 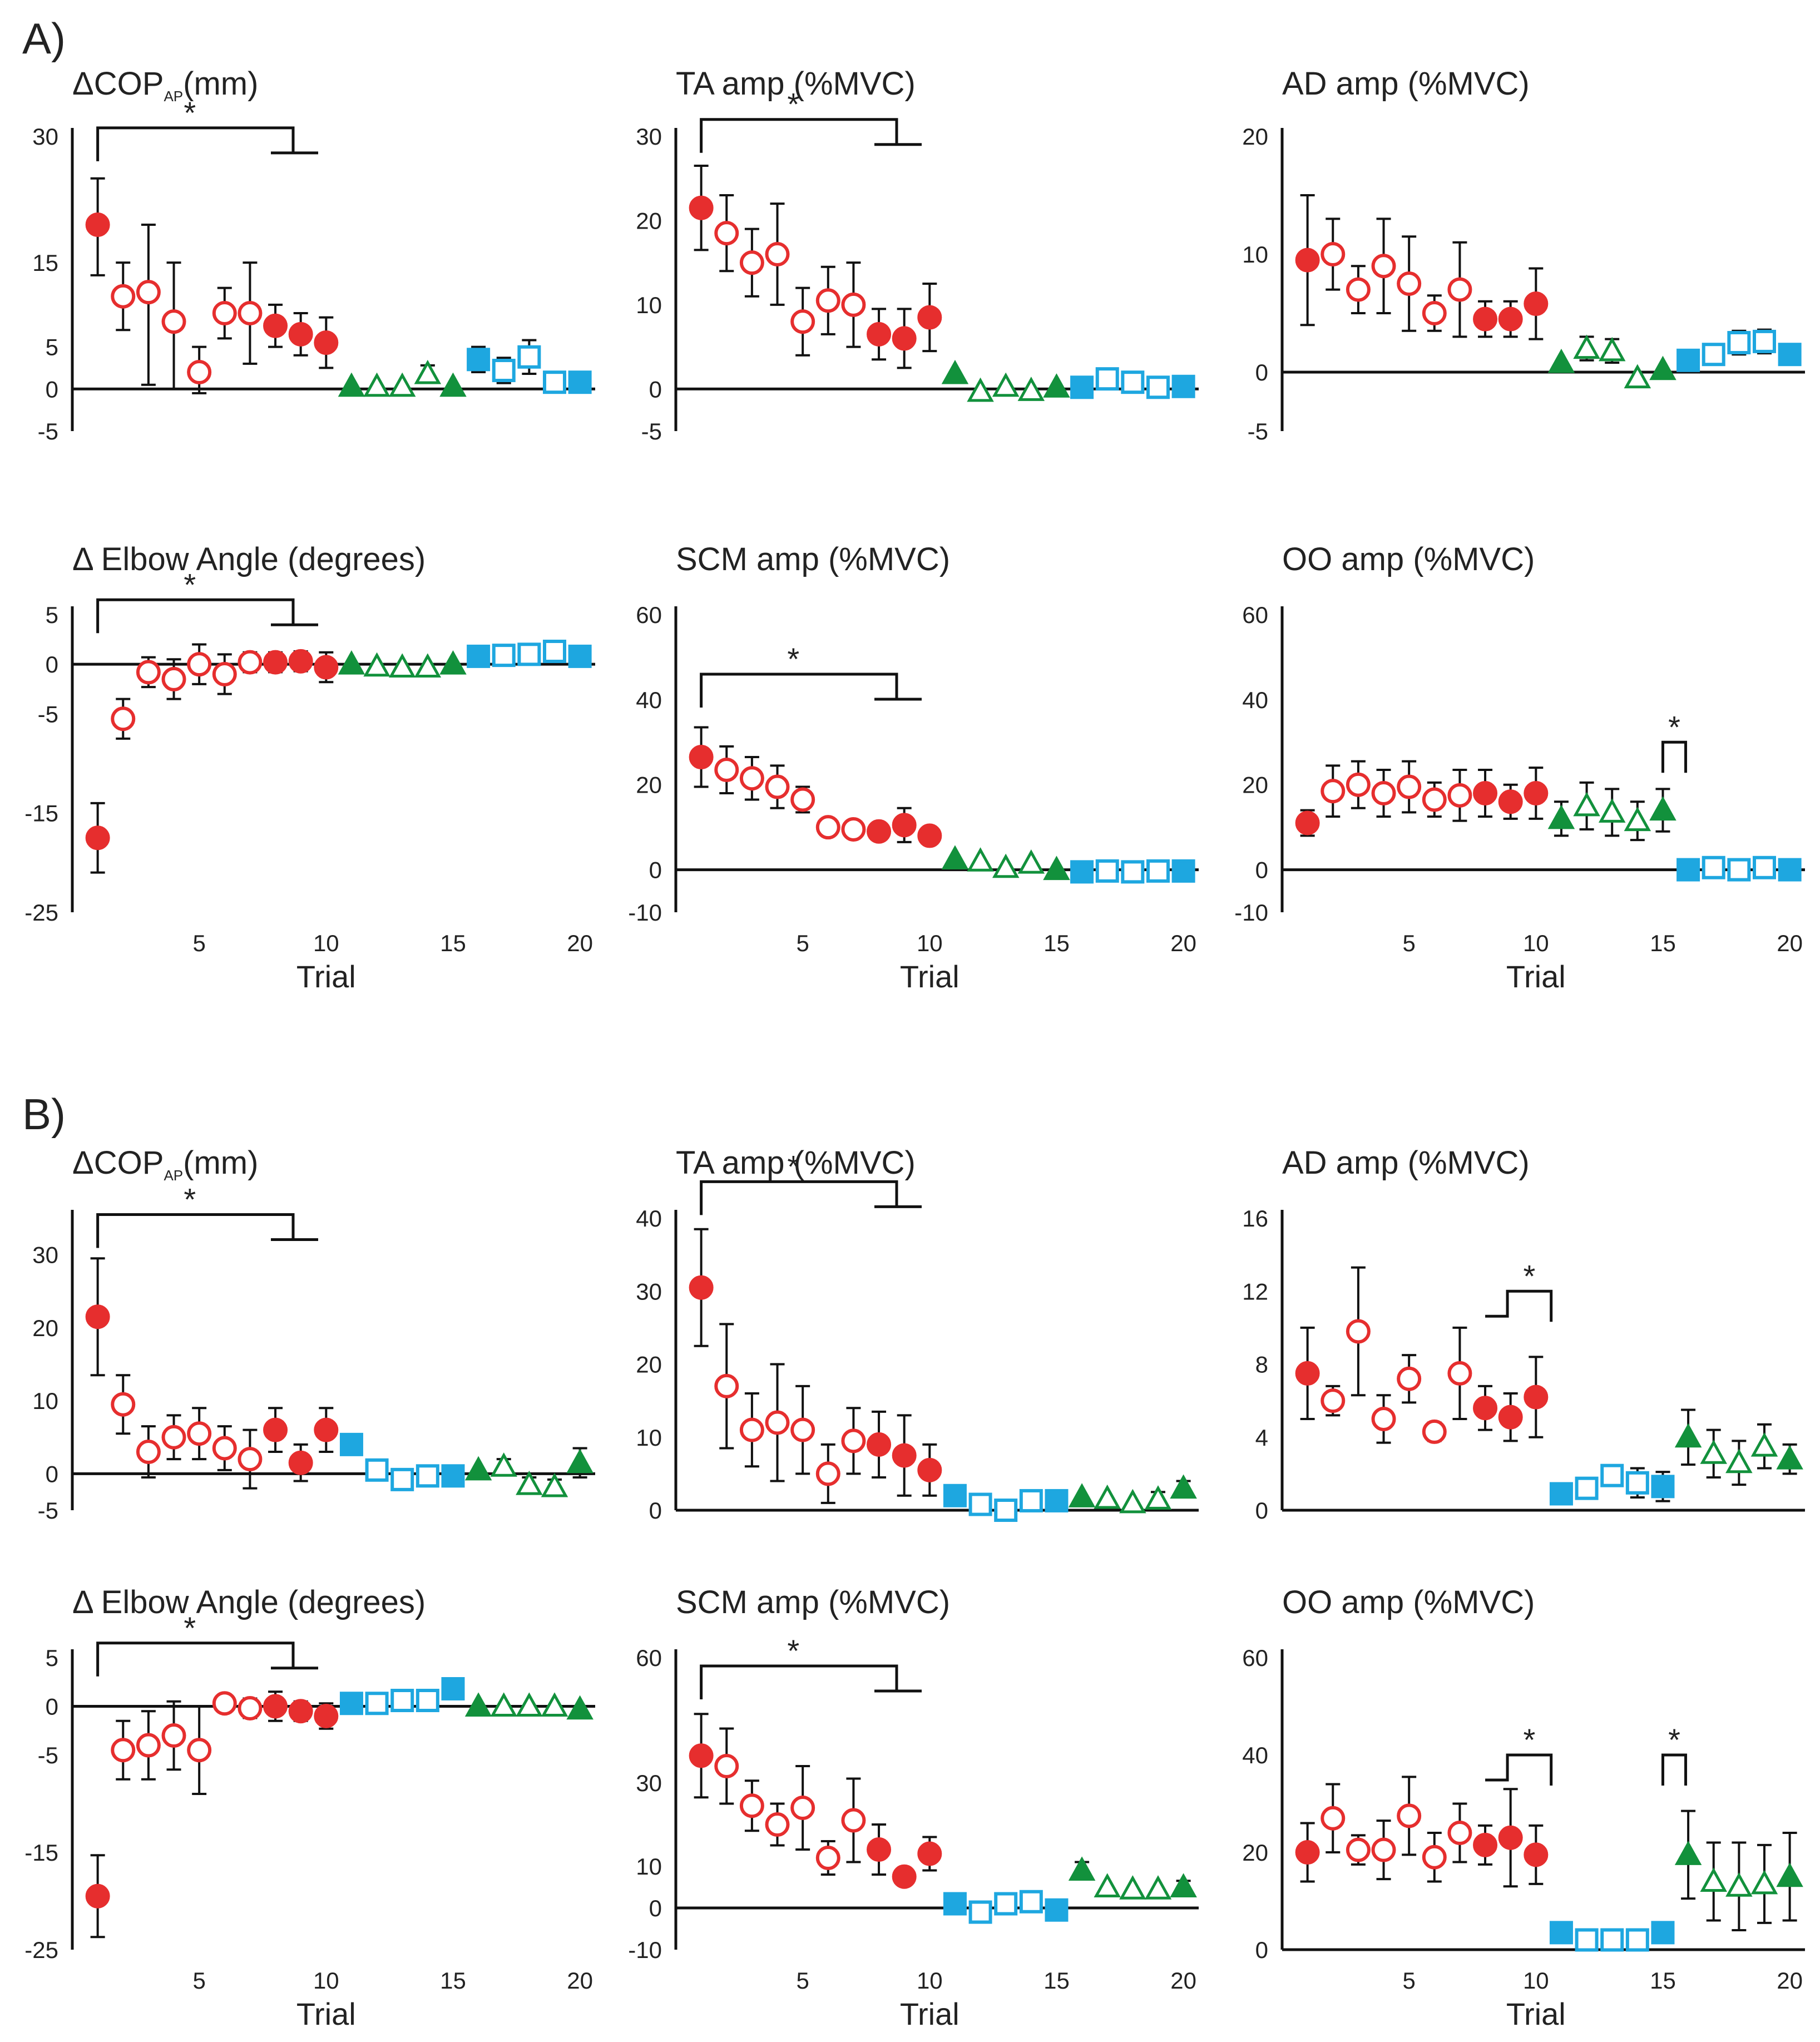 What do you see at coordinates (1674, 1739) in the screenshot?
I see `significance-star-second: *` at bounding box center [1674, 1739].